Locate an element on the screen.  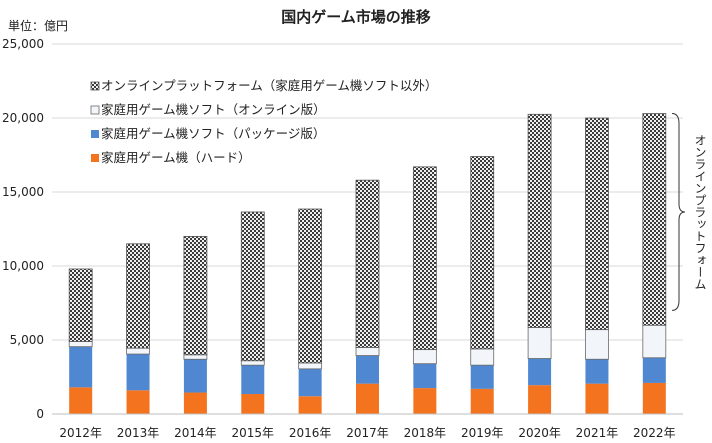
y-tick-label: 0 is located at coordinates (40, 414).